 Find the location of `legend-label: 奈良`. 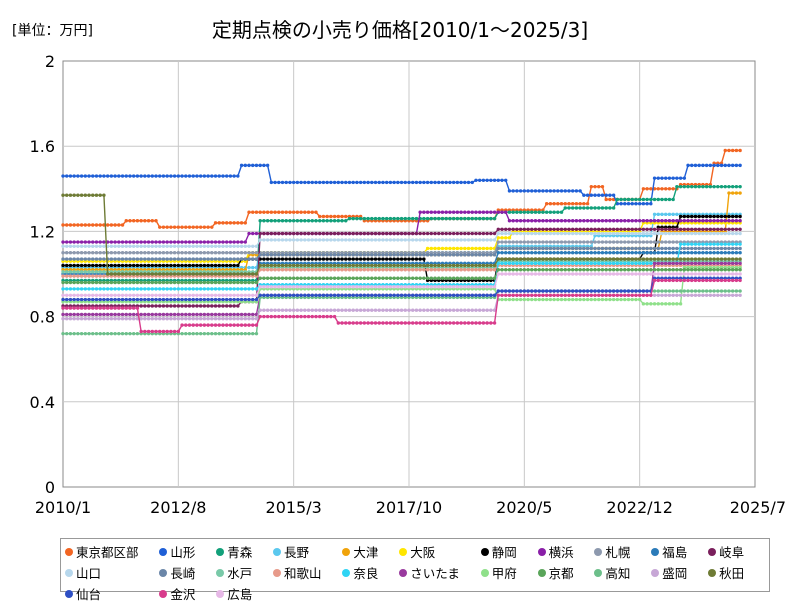

legend-label: 奈良 is located at coordinates (366, 573).